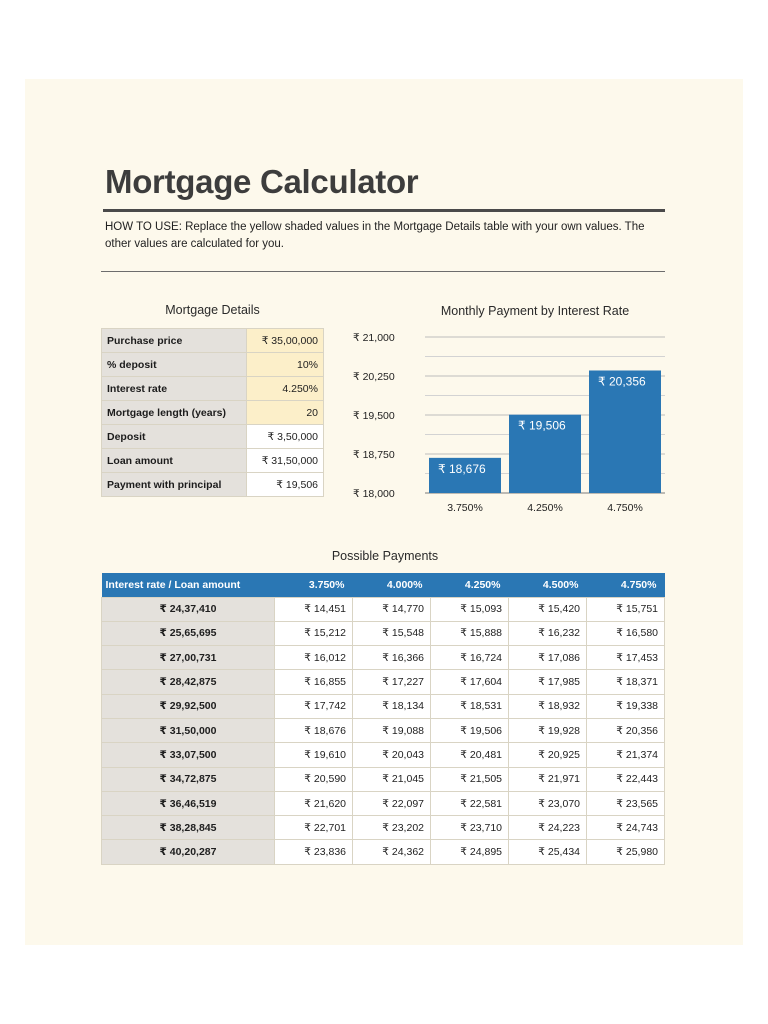 This screenshot has width=768, height=1024. I want to click on payment-cell: ₹ 17,227, so click(391, 682).